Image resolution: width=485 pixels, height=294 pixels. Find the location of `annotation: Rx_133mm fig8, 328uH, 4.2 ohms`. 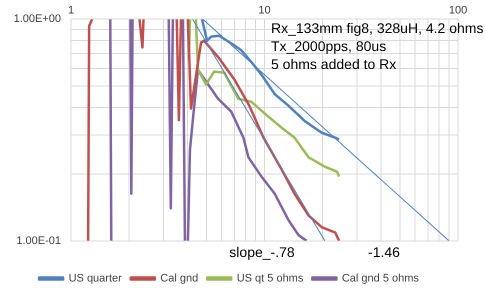

annotation: Rx_133mm fig8, 328uH, 4.2 ohms is located at coordinates (377, 28).